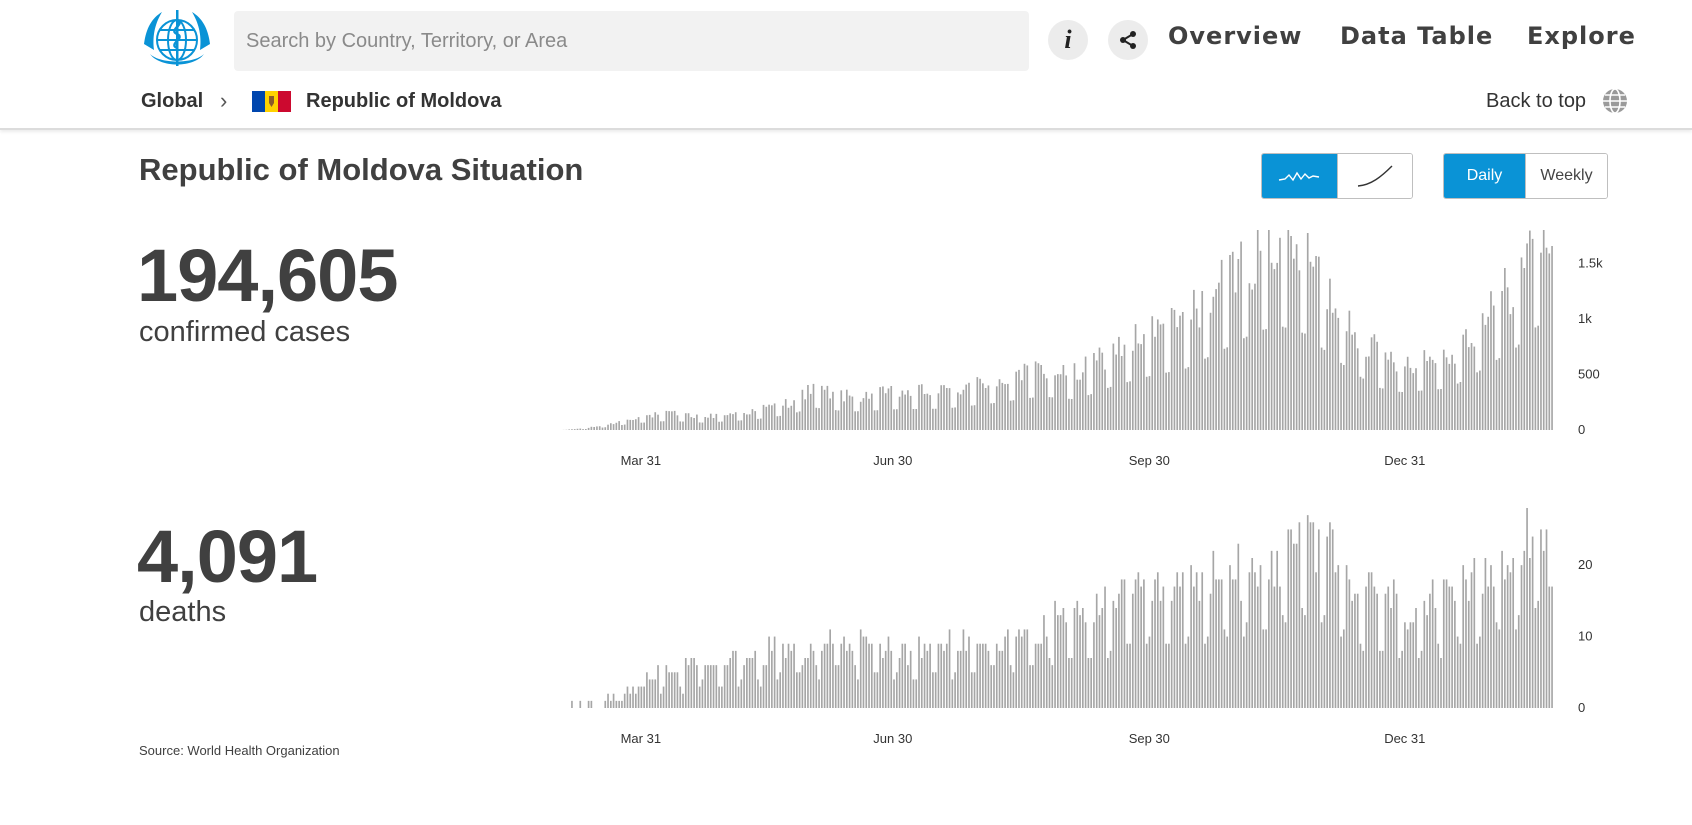  What do you see at coordinates (631, 41) in the screenshot?
I see `search-input` at bounding box center [631, 41].